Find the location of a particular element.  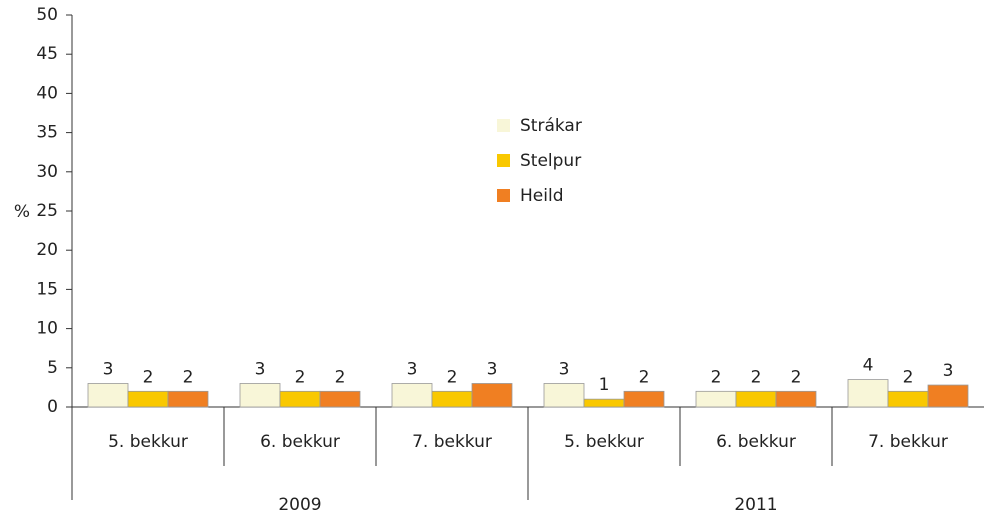

y-tick-label: 10 is located at coordinates (47, 329).